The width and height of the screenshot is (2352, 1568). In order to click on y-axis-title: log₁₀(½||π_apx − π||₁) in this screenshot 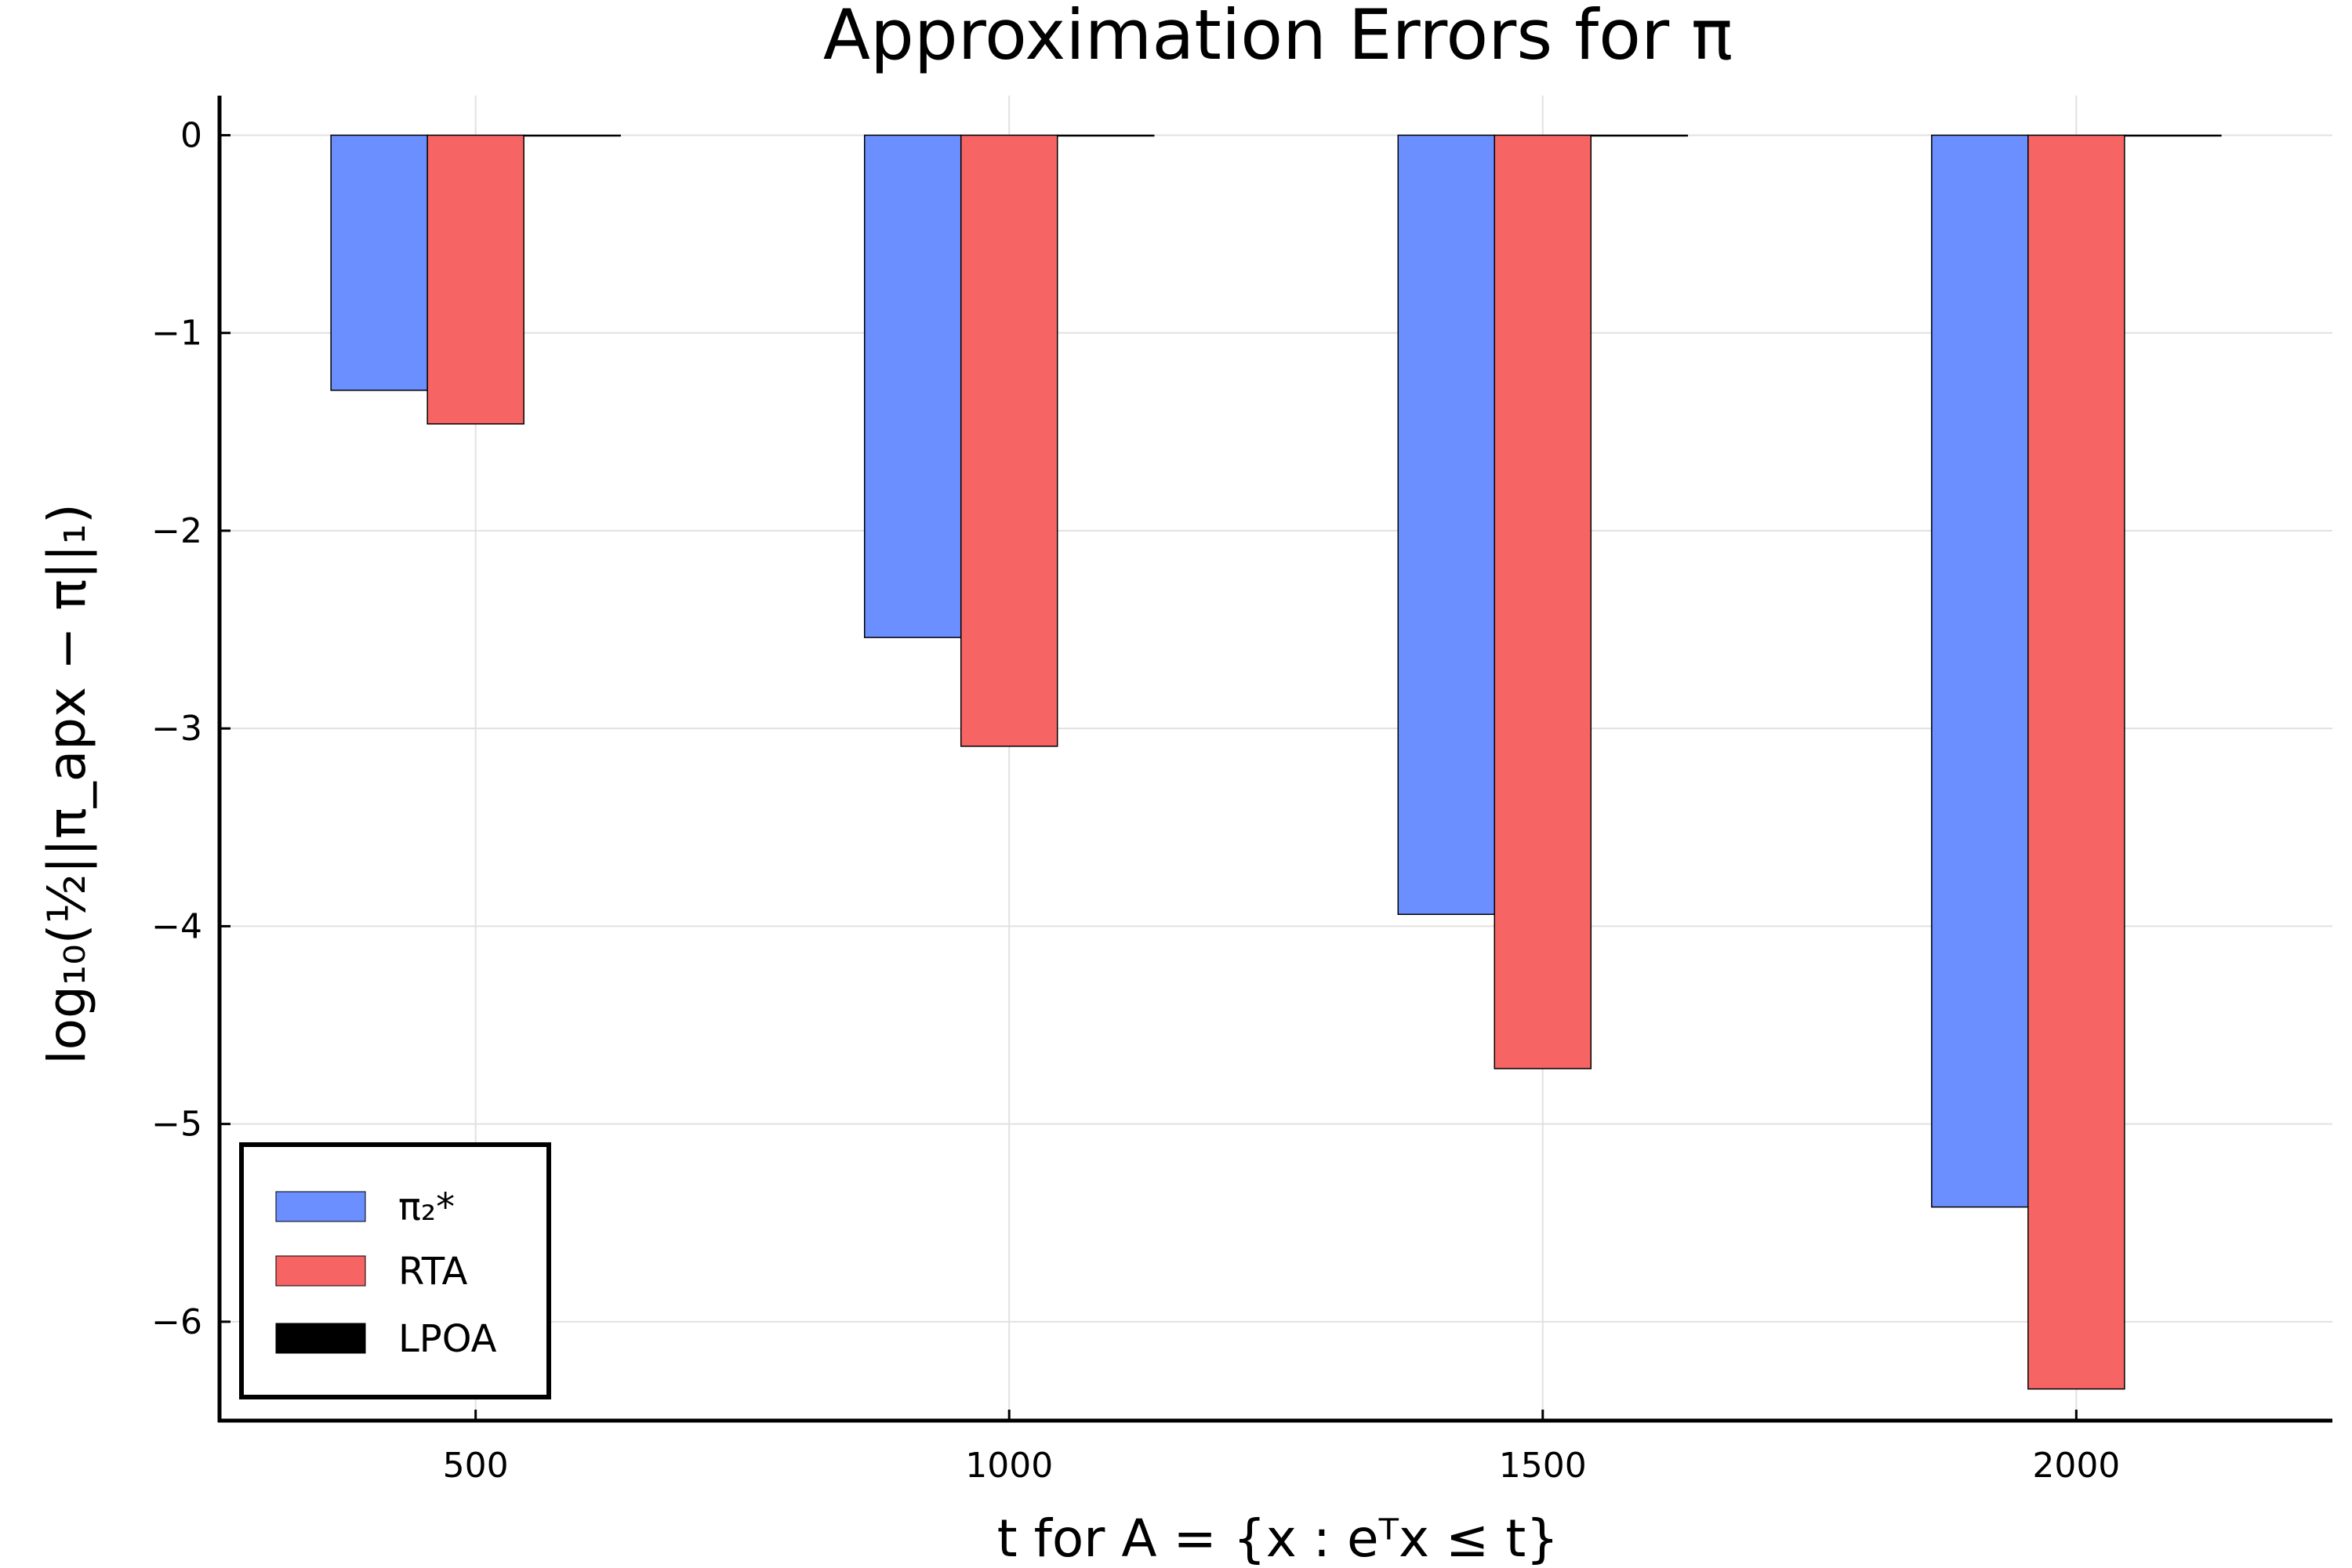, I will do `click(67, 784)`.